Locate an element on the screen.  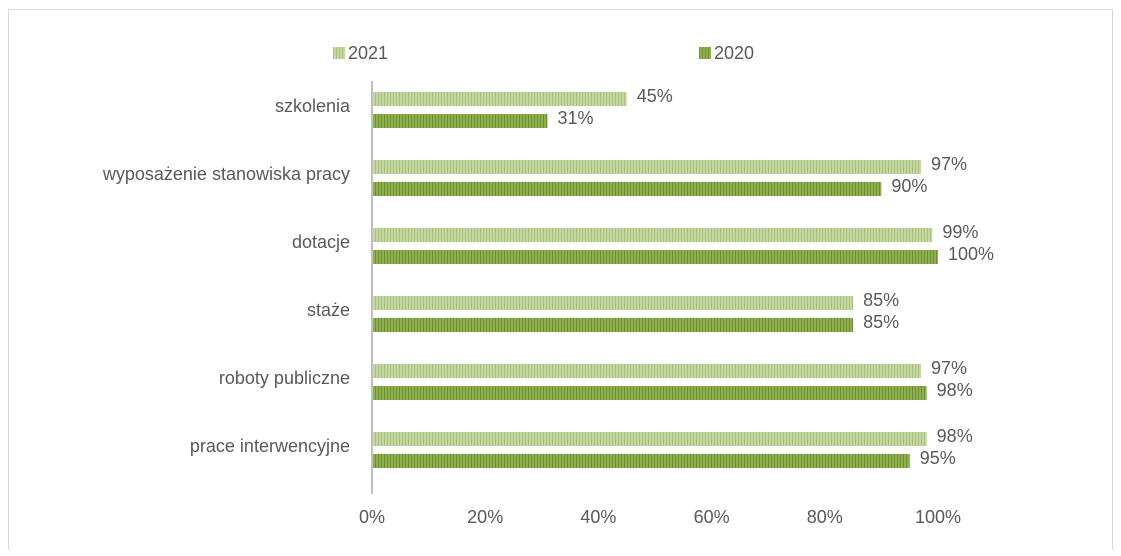
category-label: szkolenia is located at coordinates (313, 106).